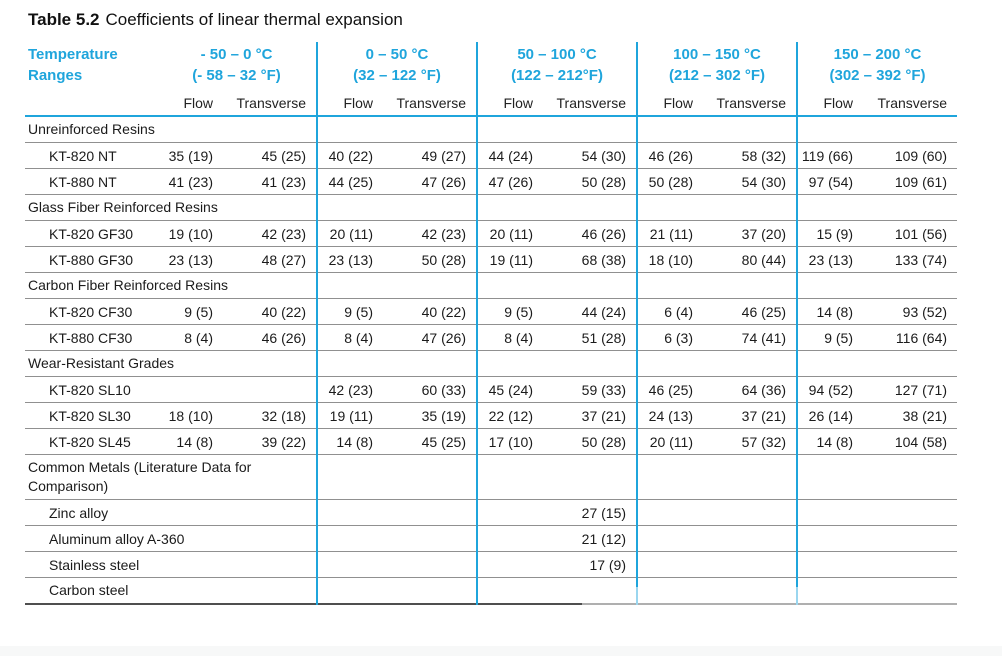 The height and width of the screenshot is (656, 1002). Describe the element at coordinates (764, 441) in the screenshot. I see `value-cell: 57 (32)` at that location.